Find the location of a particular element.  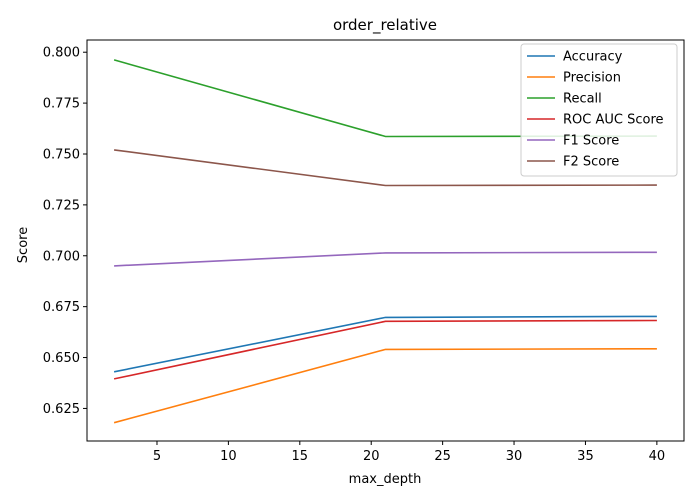

y-tick-label: 0.725 is located at coordinates (61, 205).